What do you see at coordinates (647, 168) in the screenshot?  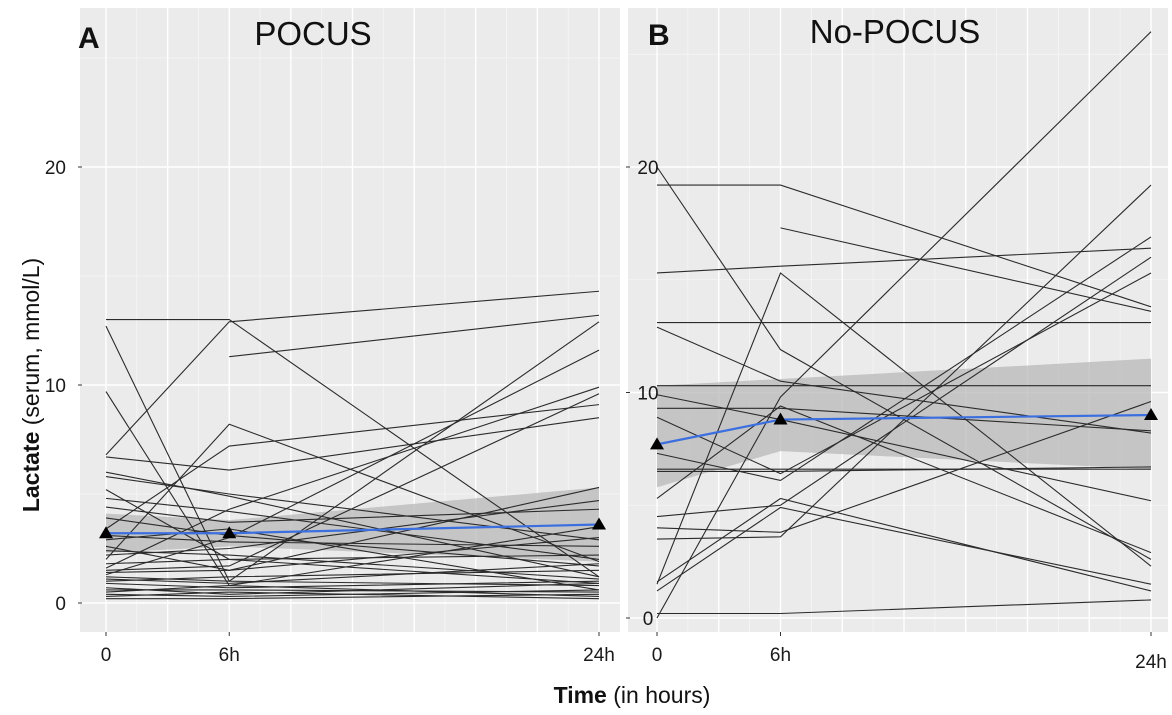 I see `no-pocus-y-tick-label: 20` at bounding box center [647, 168].